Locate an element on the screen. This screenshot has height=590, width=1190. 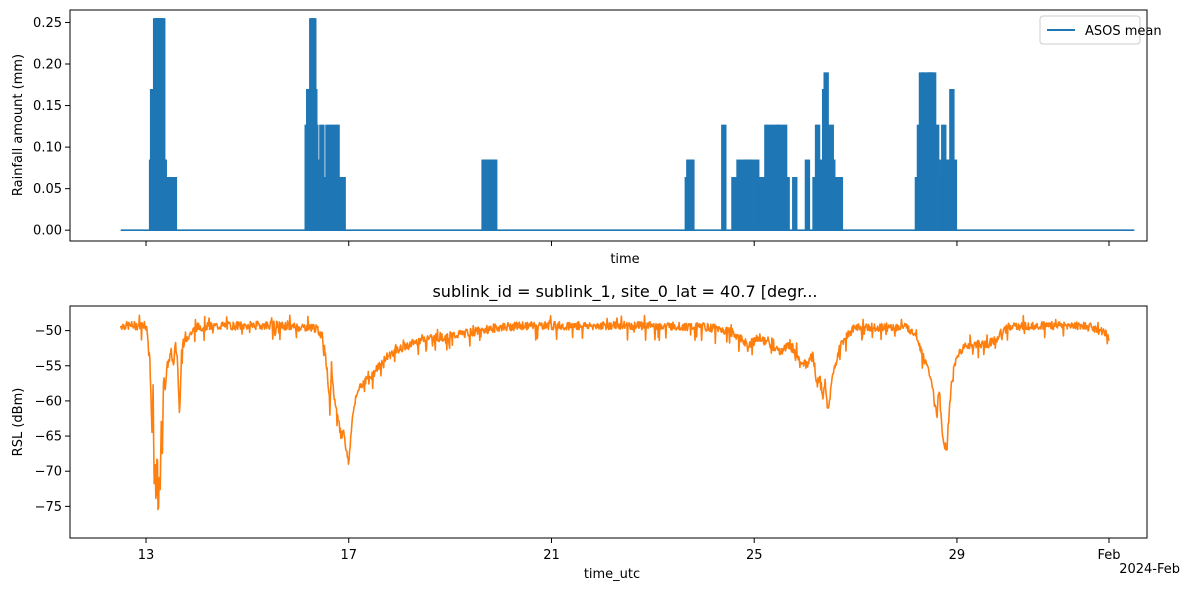
rainfall-x-ticks is located at coordinates (627, 243).